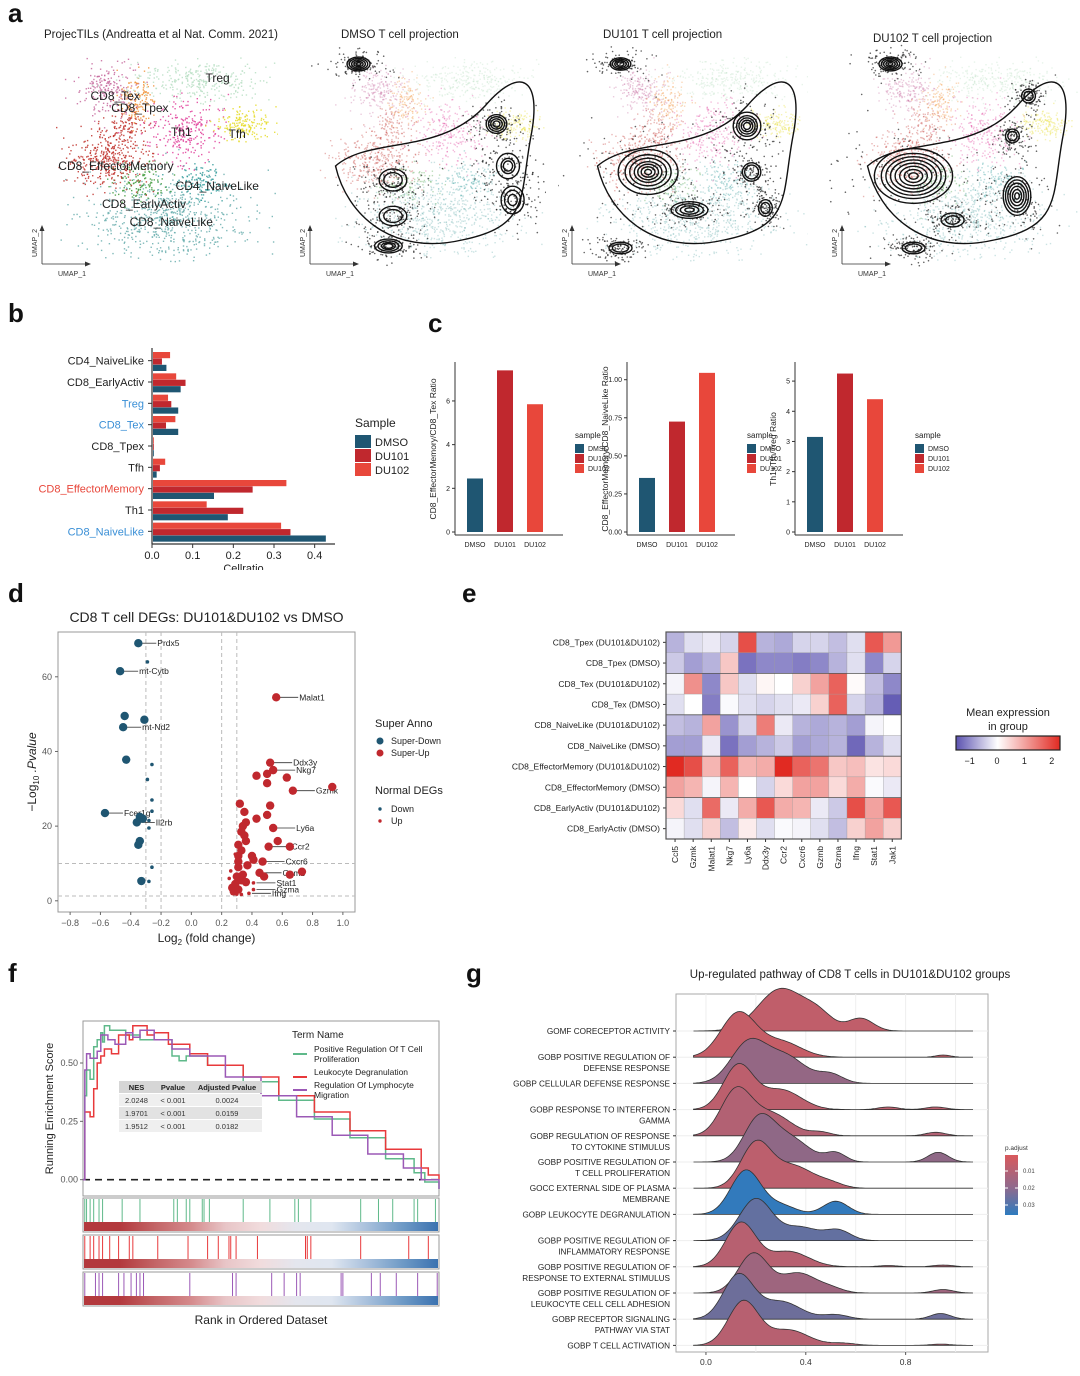  I want to click on colorbar-title-line2: in group, so click(1008, 727).